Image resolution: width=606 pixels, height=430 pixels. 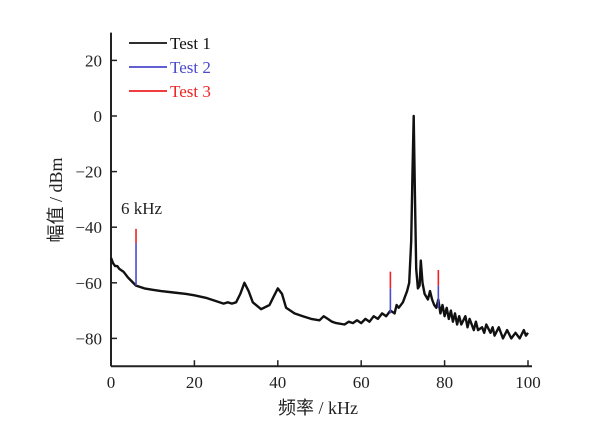 I want to click on x-tick-label: 0, so click(x=111, y=382).